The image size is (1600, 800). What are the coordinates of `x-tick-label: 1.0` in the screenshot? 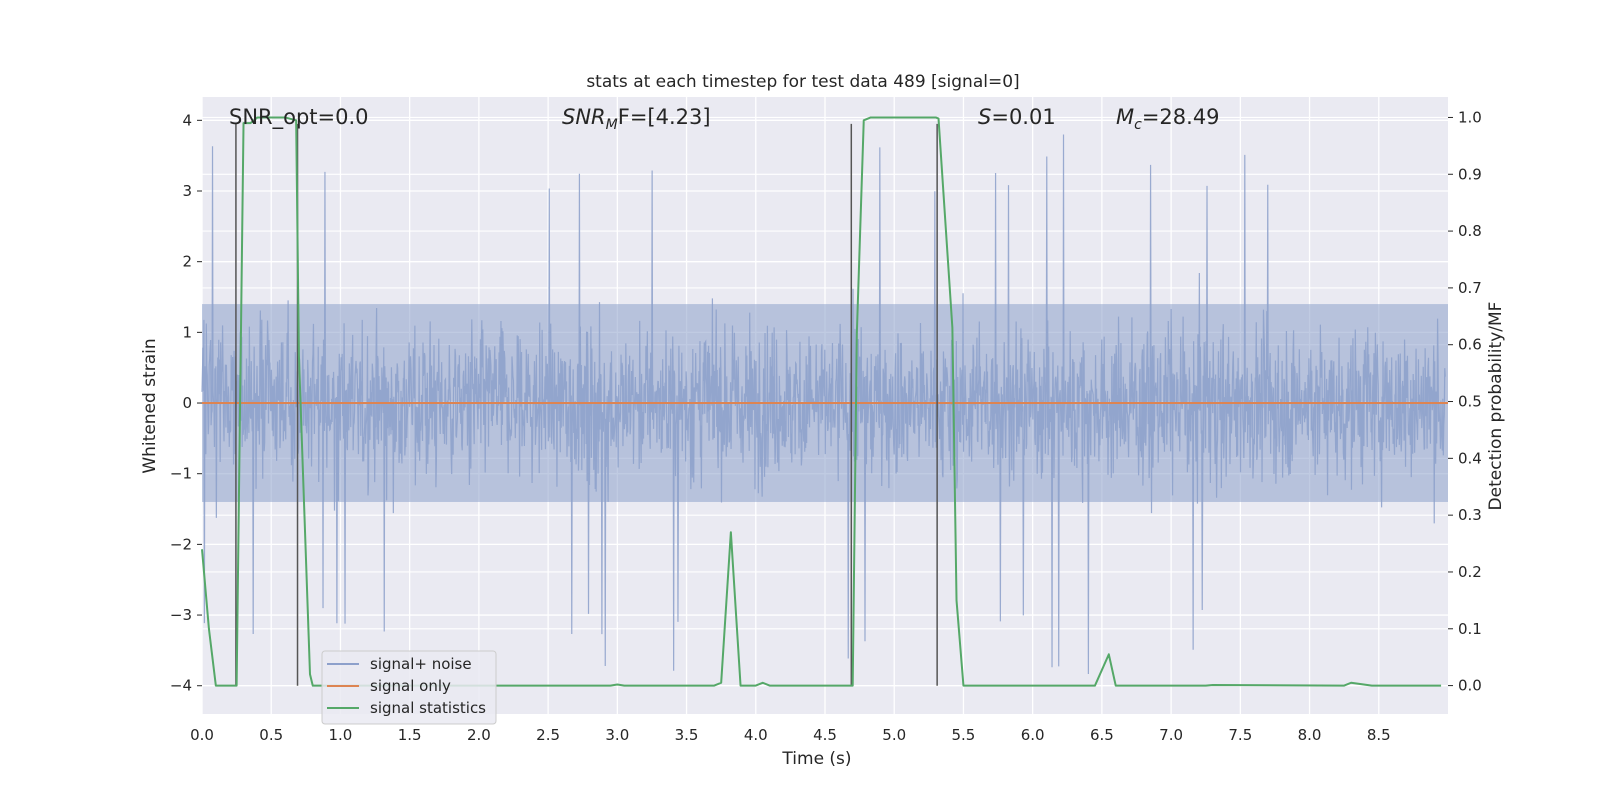 It's located at (341, 735).